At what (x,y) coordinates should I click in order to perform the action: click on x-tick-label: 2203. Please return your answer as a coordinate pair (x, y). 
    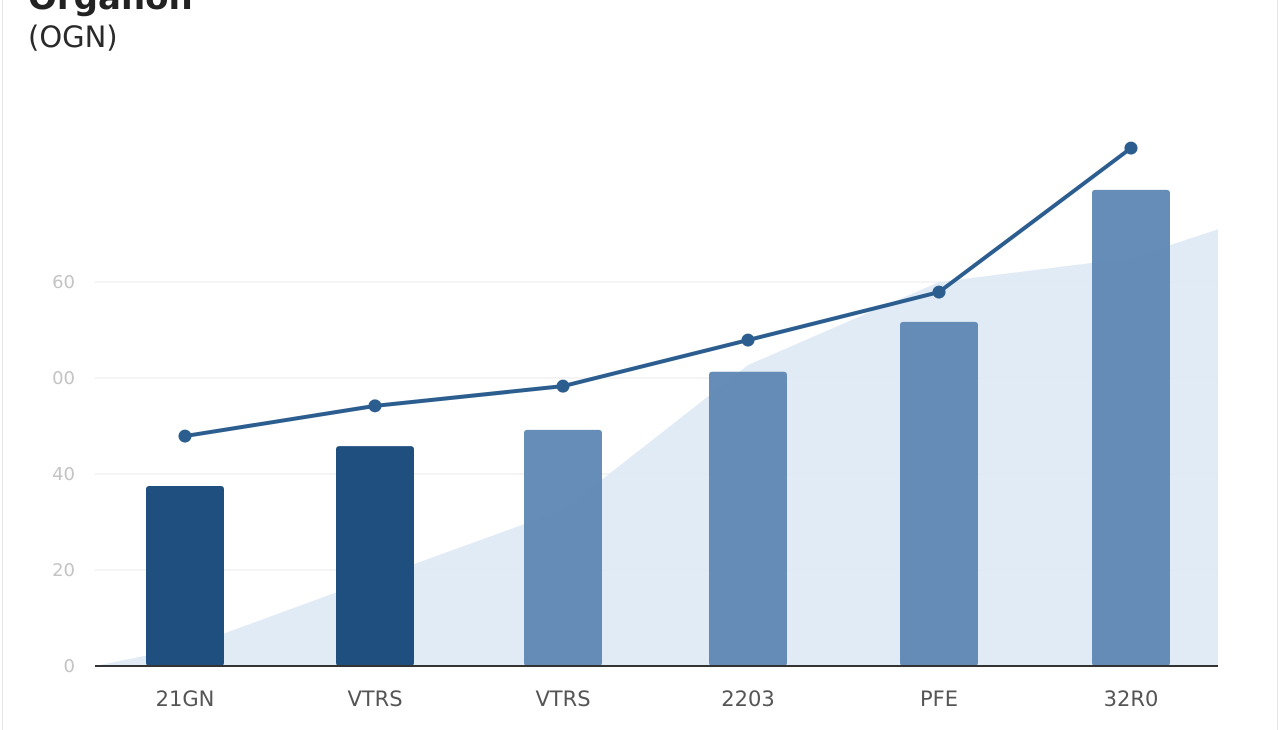
    Looking at the image, I should click on (747, 699).